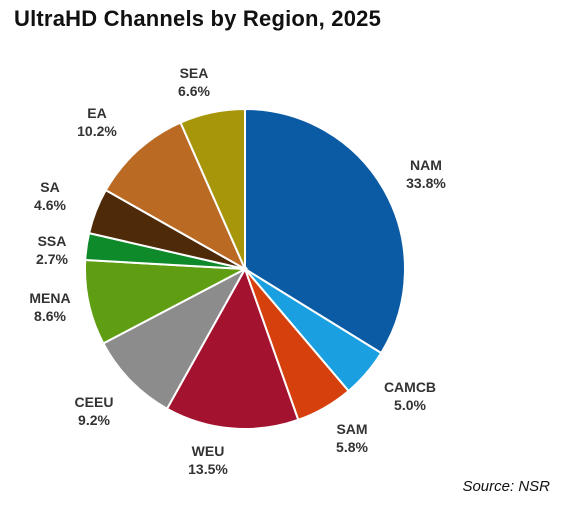 The width and height of the screenshot is (576, 508). What do you see at coordinates (52, 241) in the screenshot?
I see `slice-label-ssa: SSA` at bounding box center [52, 241].